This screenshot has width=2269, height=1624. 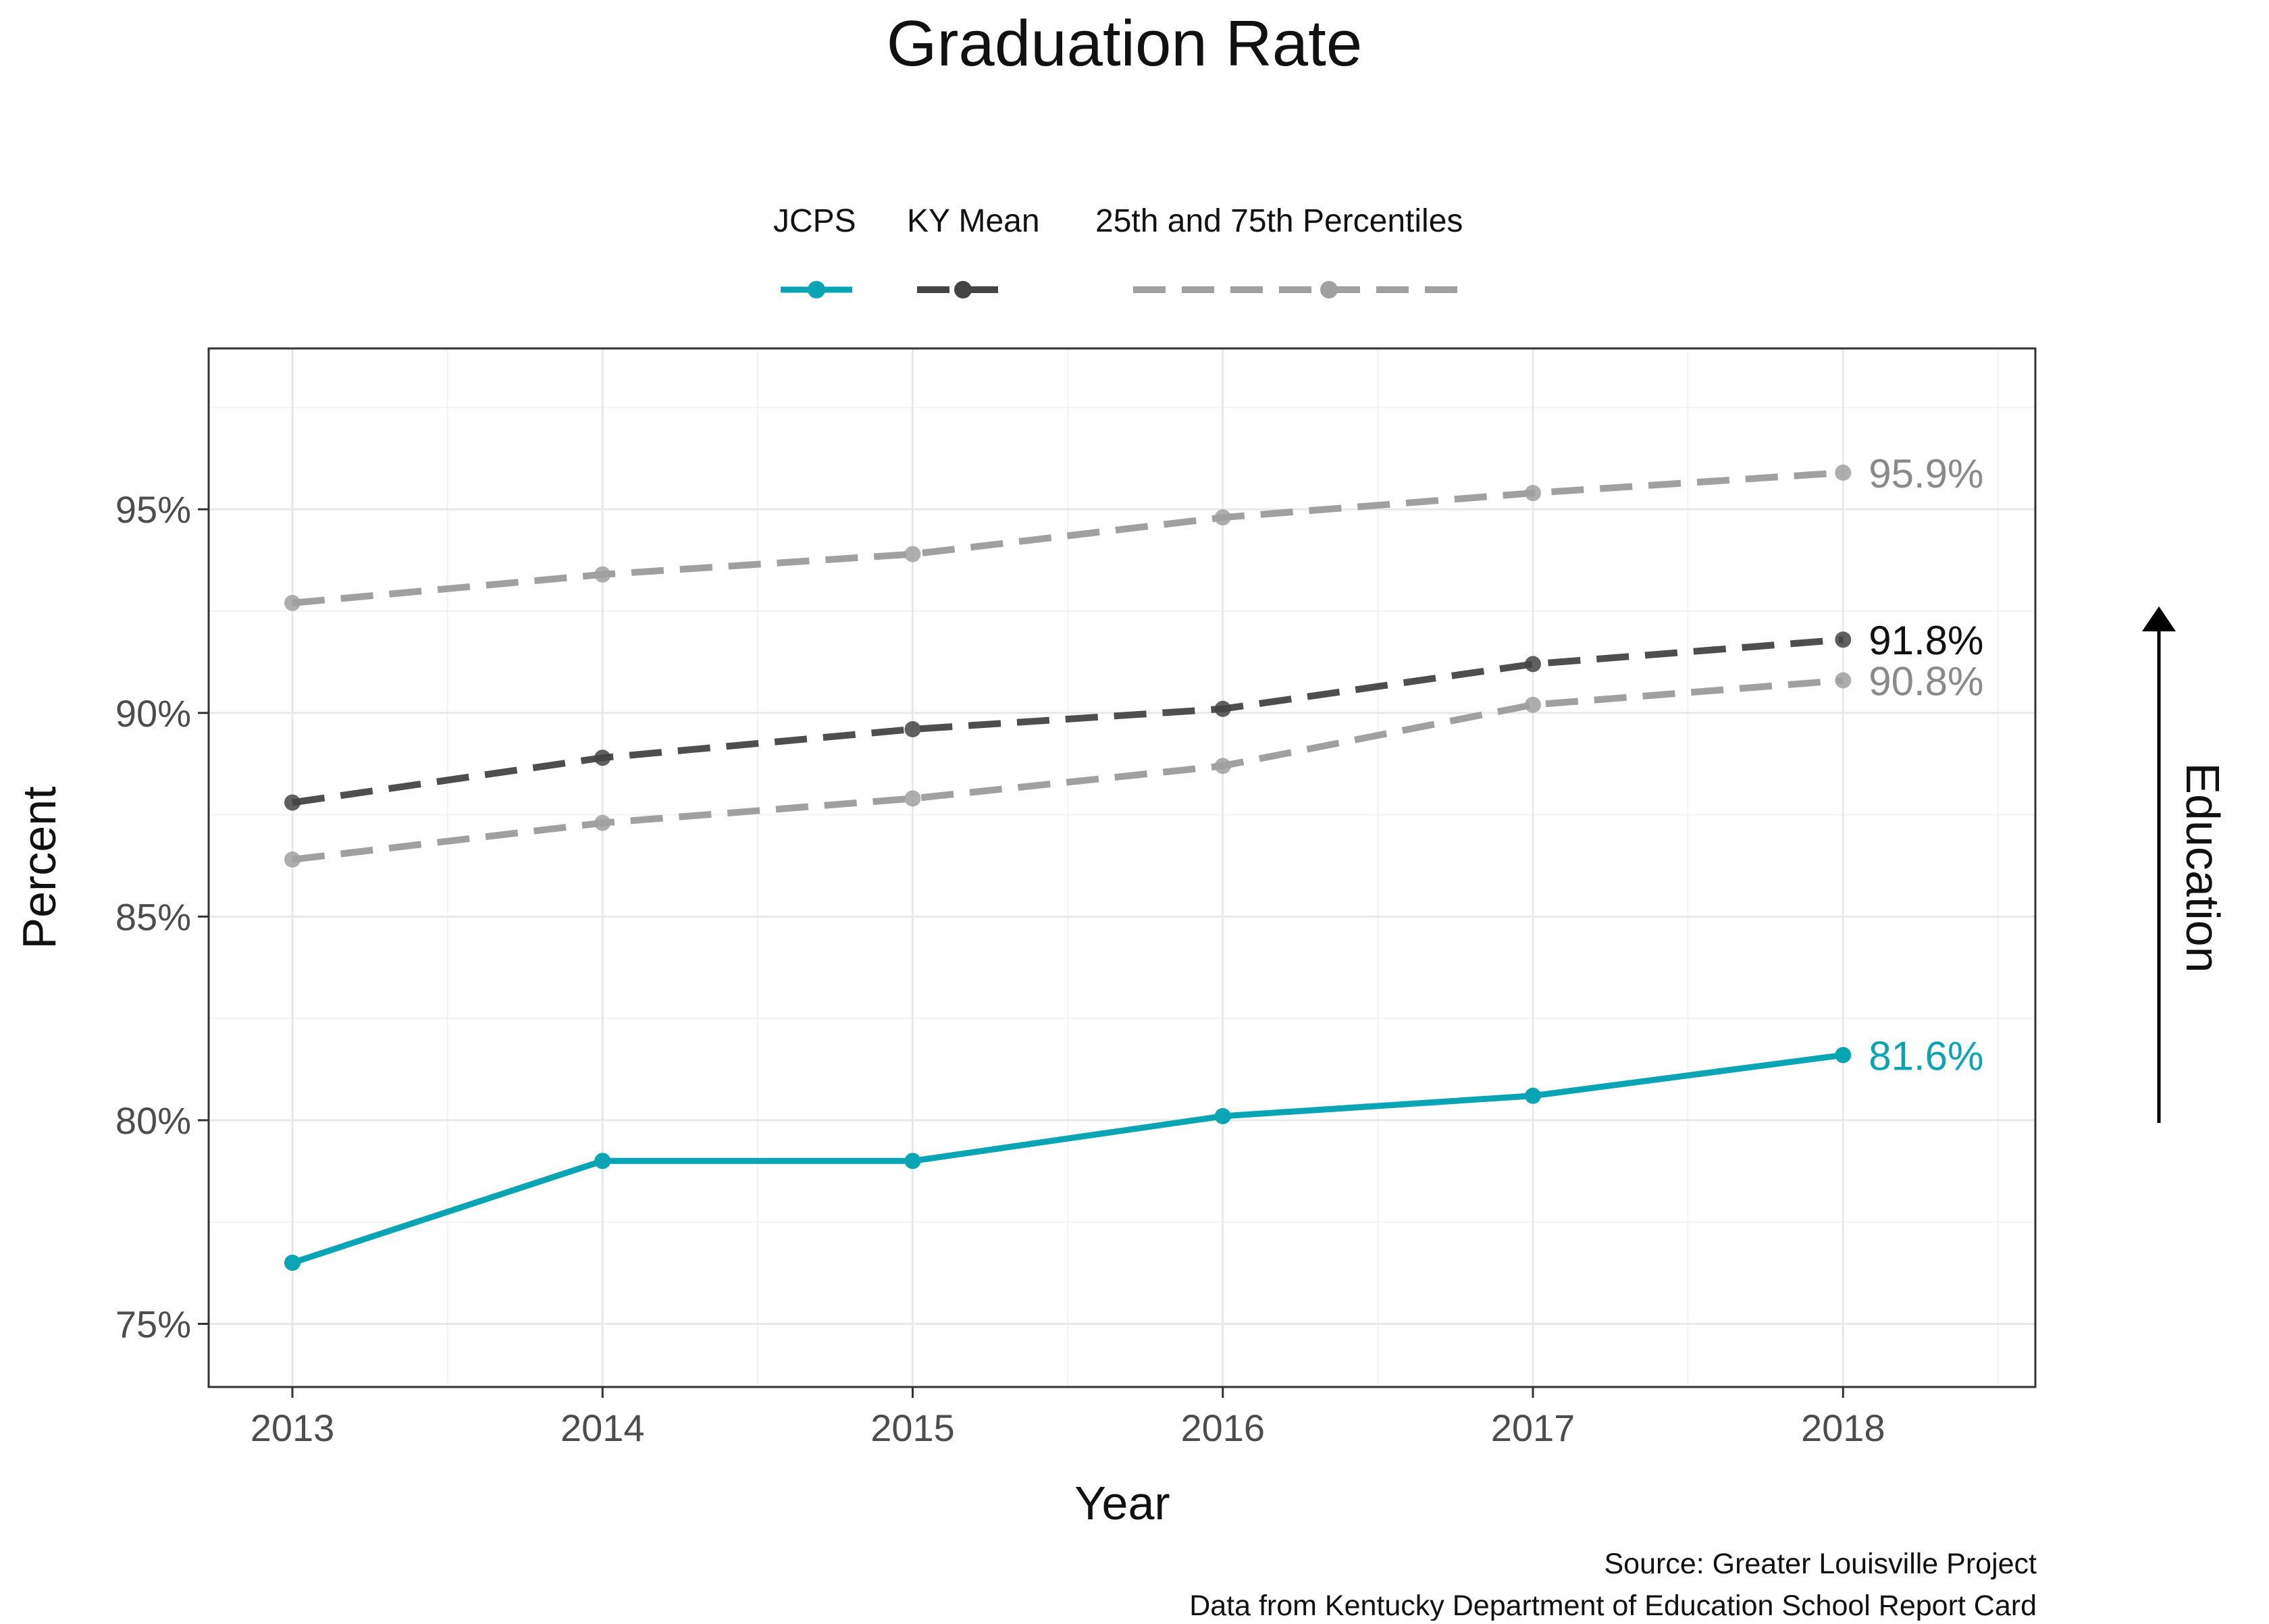 I want to click on y-tick-label: 90%, so click(x=153, y=714).